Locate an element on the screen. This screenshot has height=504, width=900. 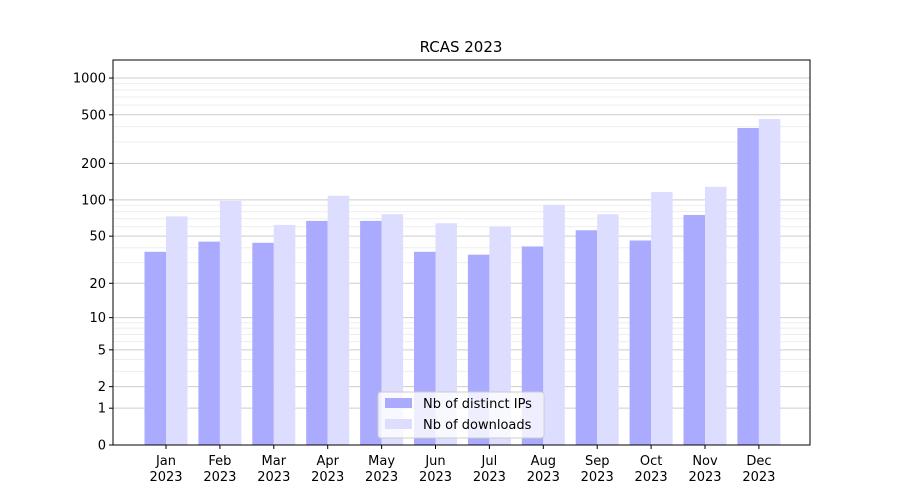
x-tick-label: Apr 2023 is located at coordinates (327, 469).